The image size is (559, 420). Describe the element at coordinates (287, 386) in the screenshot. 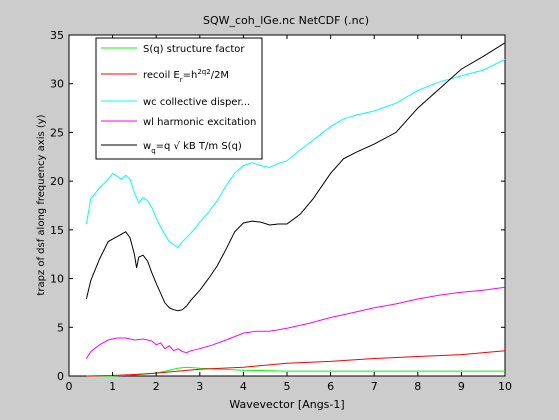

I see `x-tick-label: 5` at that location.